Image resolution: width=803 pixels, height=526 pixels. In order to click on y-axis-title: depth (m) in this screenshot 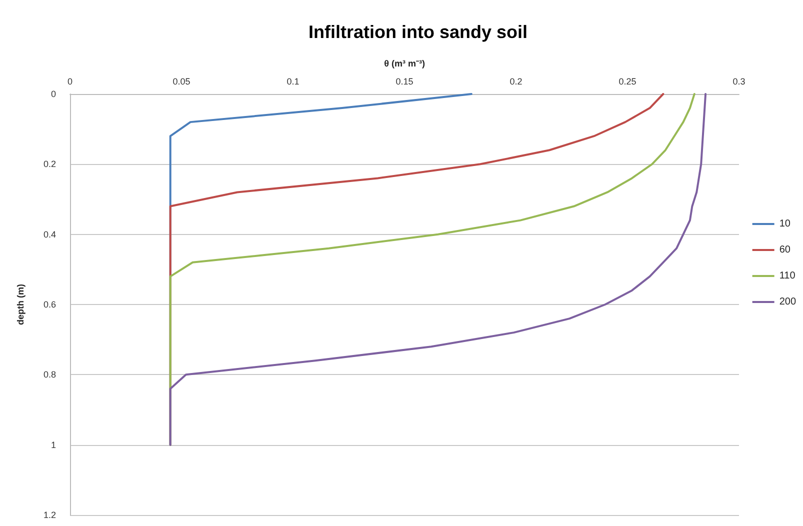, I will do `click(21, 304)`.